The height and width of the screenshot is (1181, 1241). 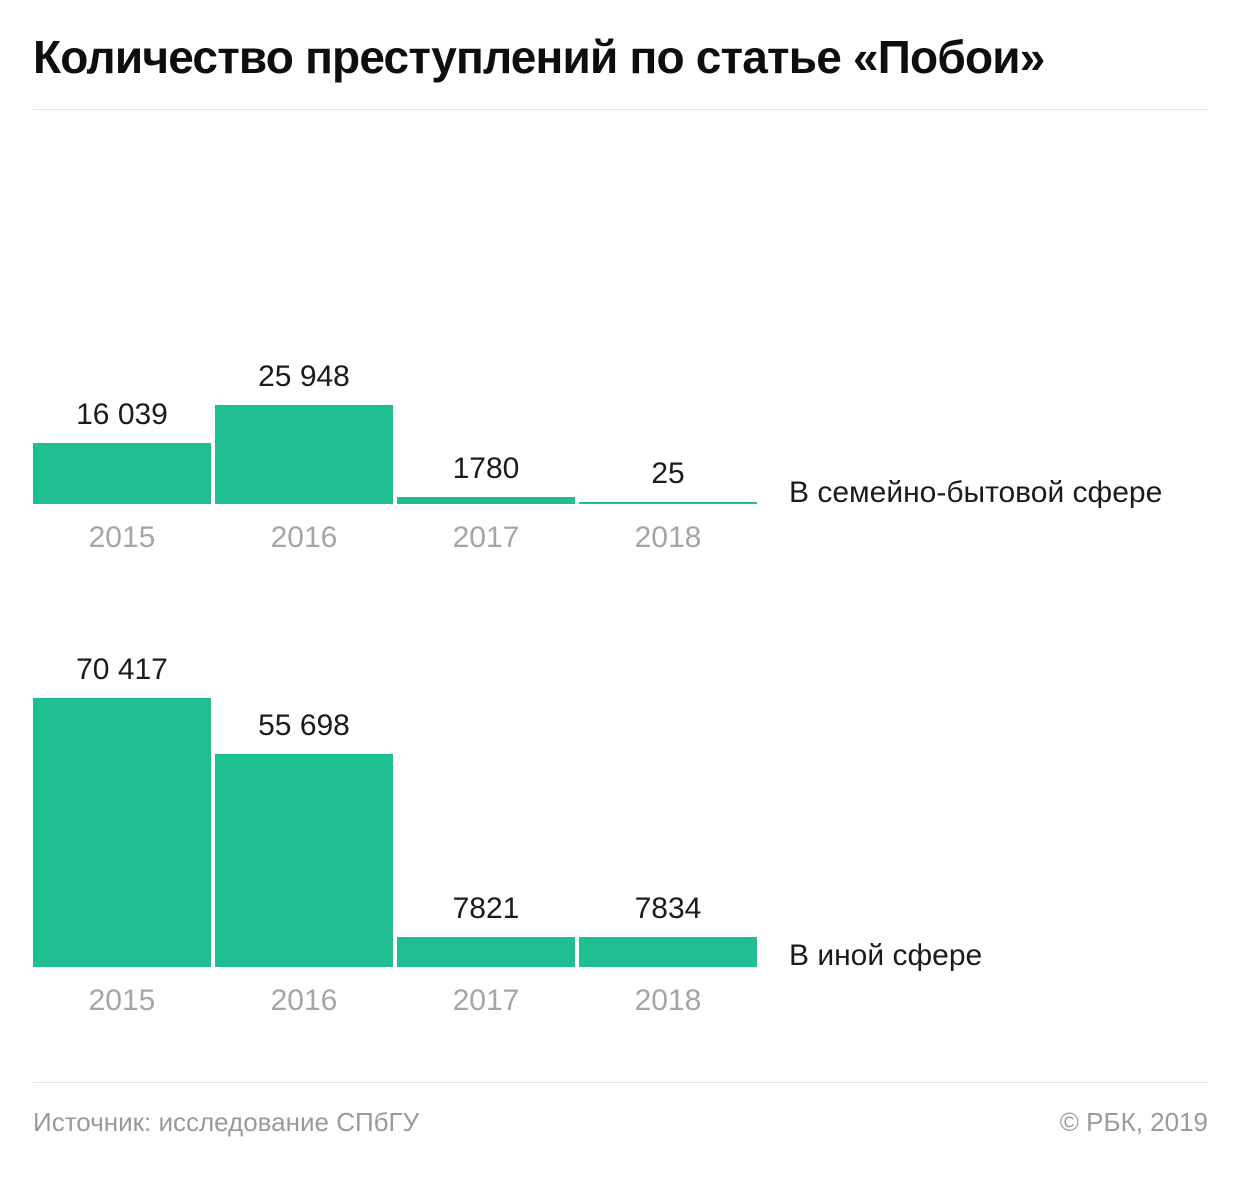 I want to click on bar-column: 1780, so click(x=486, y=477).